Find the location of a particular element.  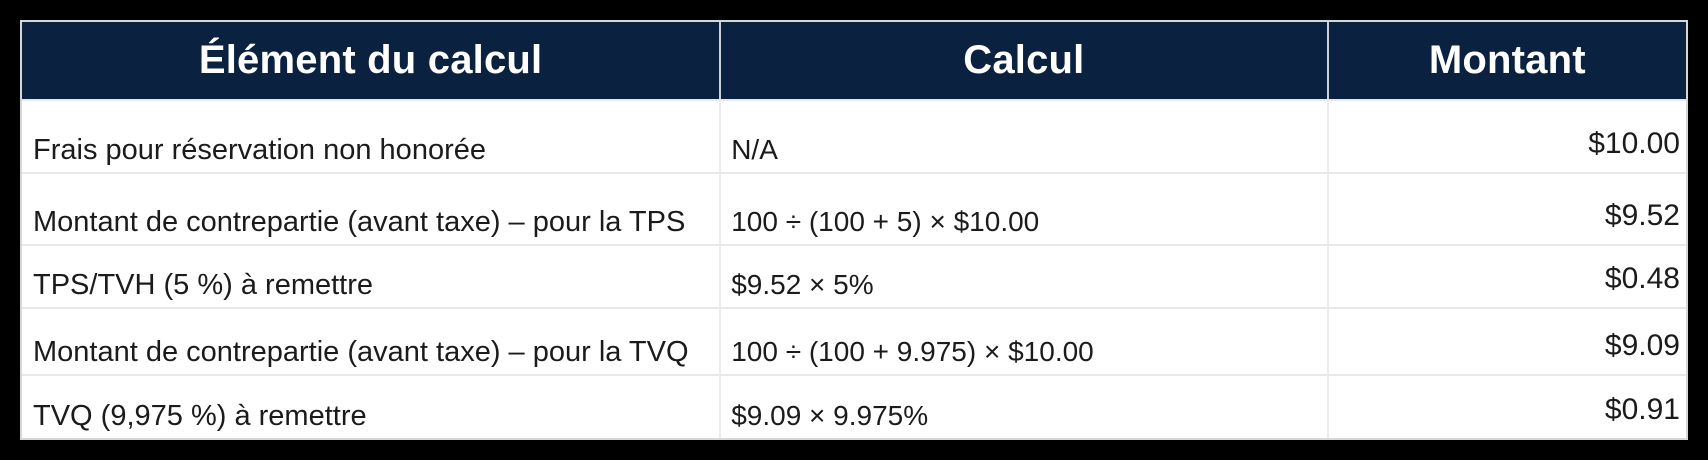

table-row-amount: $9.09 is located at coordinates (1506, 340).